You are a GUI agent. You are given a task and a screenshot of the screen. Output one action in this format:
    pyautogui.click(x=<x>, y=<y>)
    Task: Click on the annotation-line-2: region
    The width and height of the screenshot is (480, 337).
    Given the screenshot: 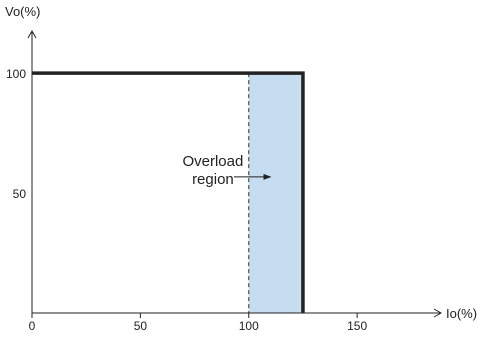 What is the action you would take?
    pyautogui.click(x=213, y=179)
    